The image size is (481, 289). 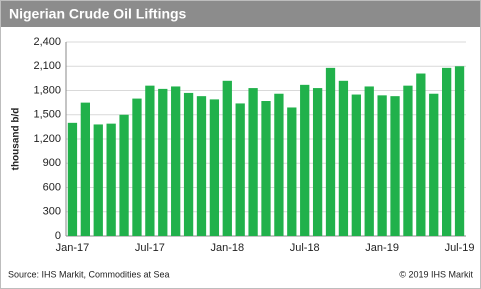 What do you see at coordinates (52, 212) in the screenshot?
I see `y-tick-label: 300` at bounding box center [52, 212].